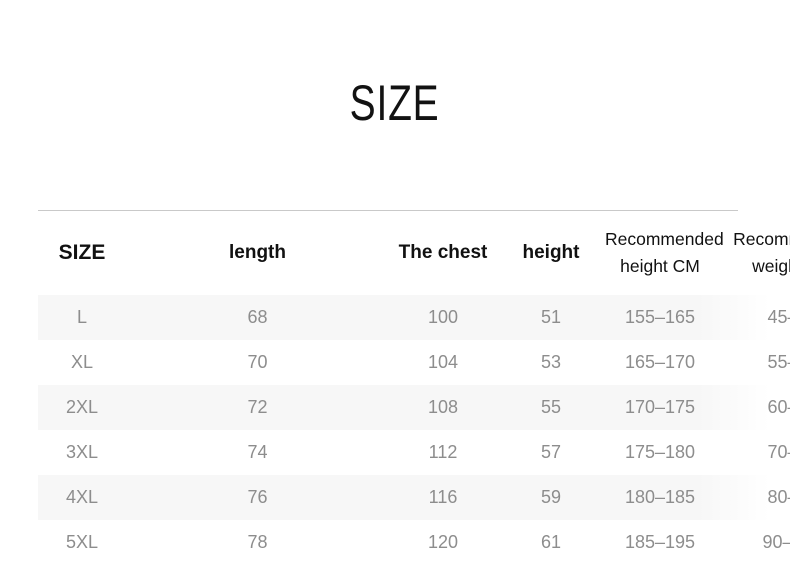 The height and width of the screenshot is (579, 790). I want to click on column-header-chest: The chest, so click(443, 252).